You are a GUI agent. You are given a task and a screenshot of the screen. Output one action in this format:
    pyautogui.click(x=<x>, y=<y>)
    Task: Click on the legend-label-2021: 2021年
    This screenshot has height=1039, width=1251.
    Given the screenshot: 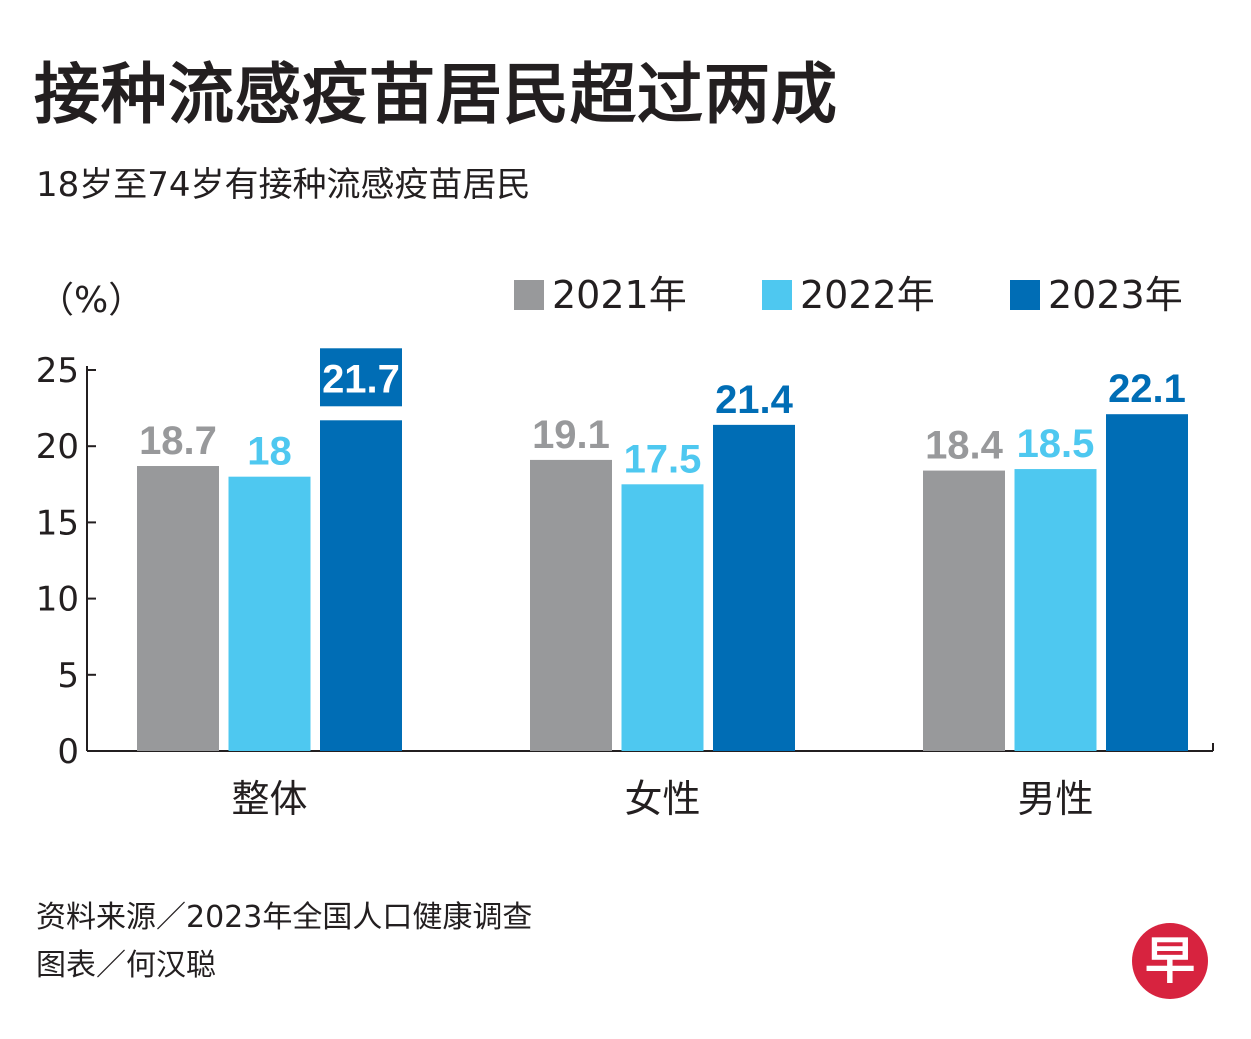 What is the action you would take?
    pyautogui.click(x=619, y=295)
    